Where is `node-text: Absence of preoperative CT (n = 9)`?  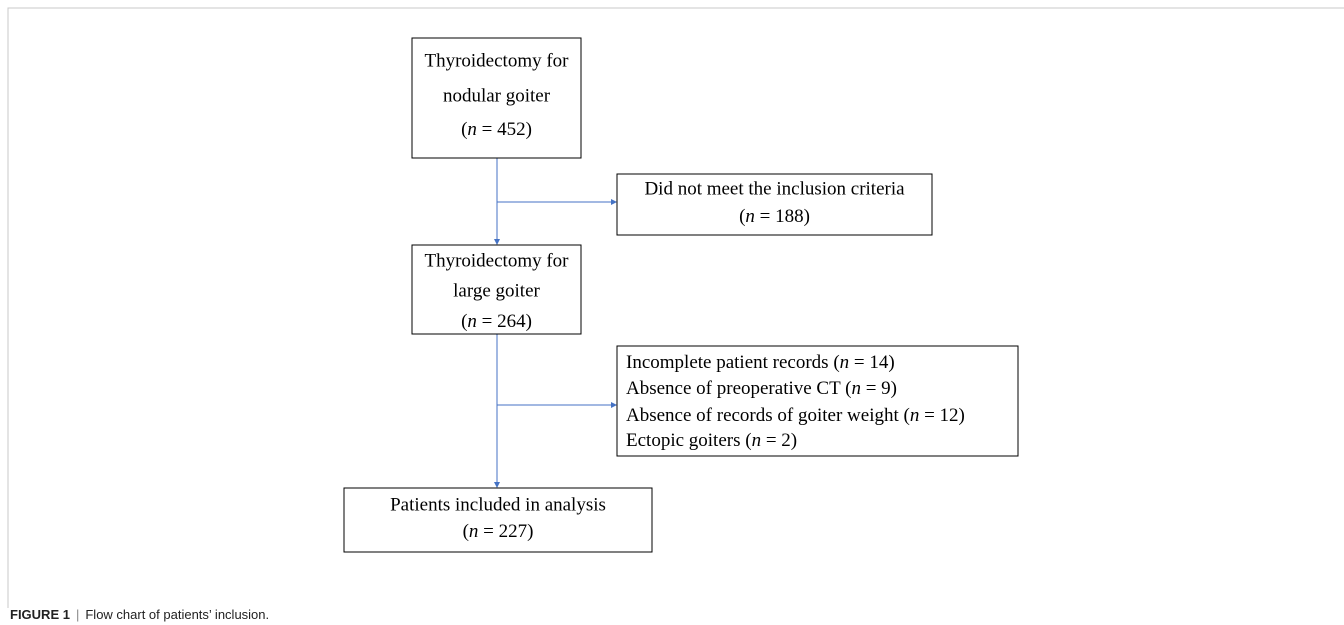
node-text: Absence of preoperative CT (n = 9) is located at coordinates (761, 388).